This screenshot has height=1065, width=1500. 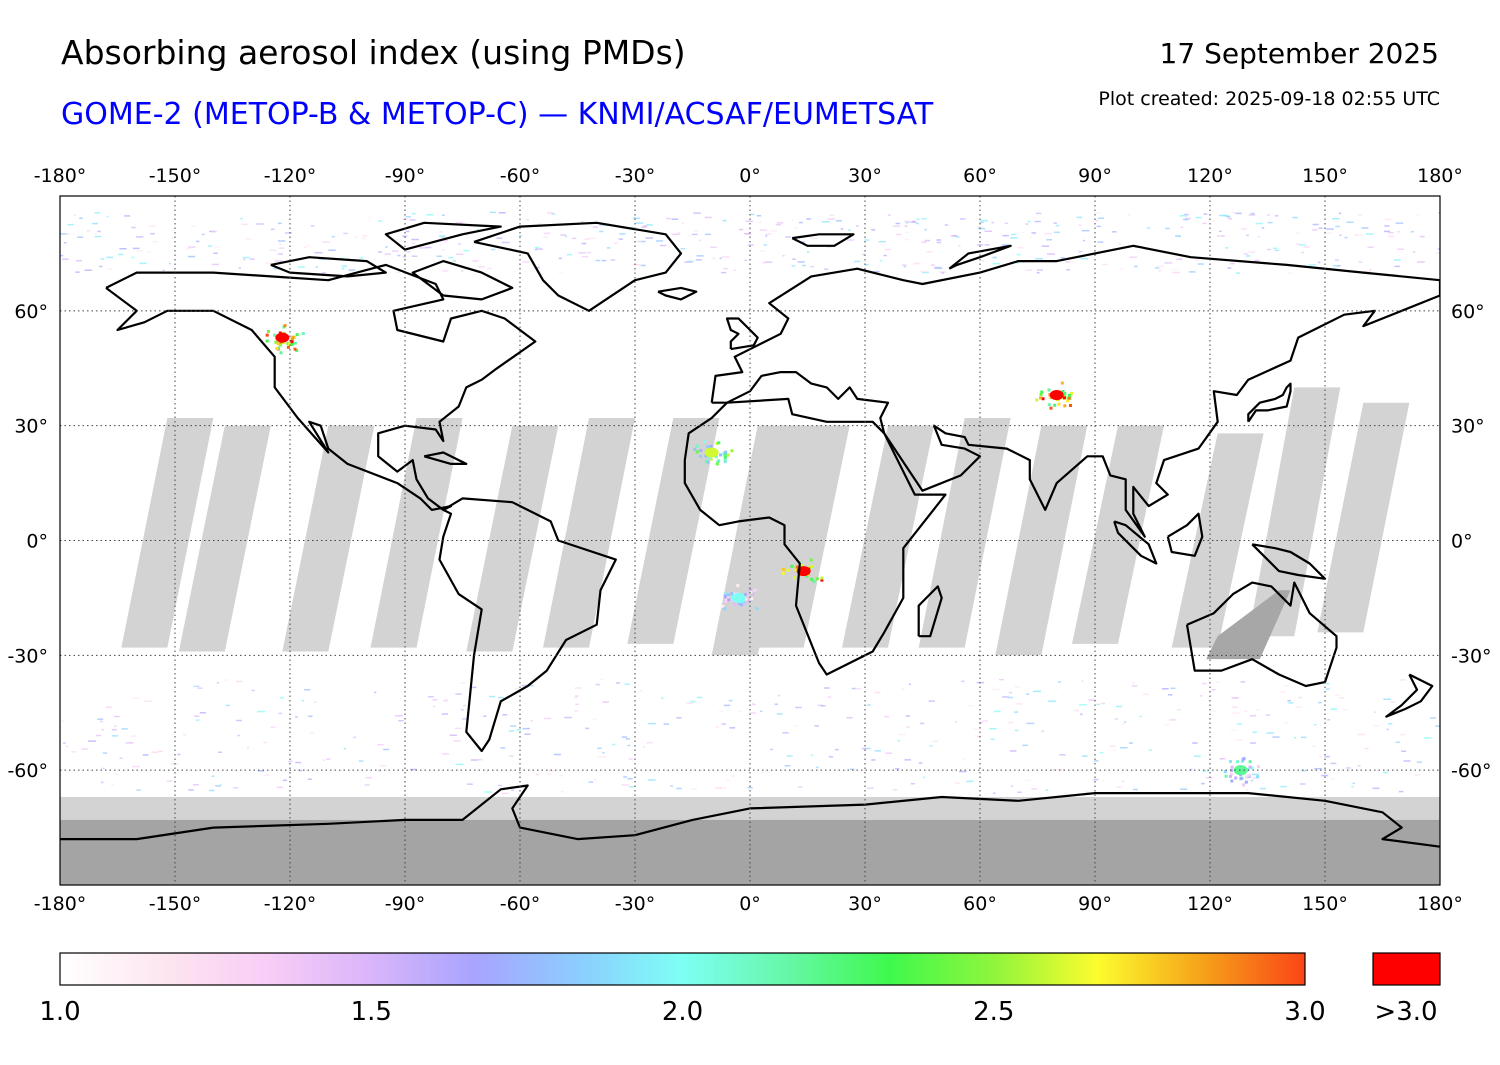 What do you see at coordinates (290, 904) in the screenshot?
I see `lon-tick-label-bottom: -120°` at bounding box center [290, 904].